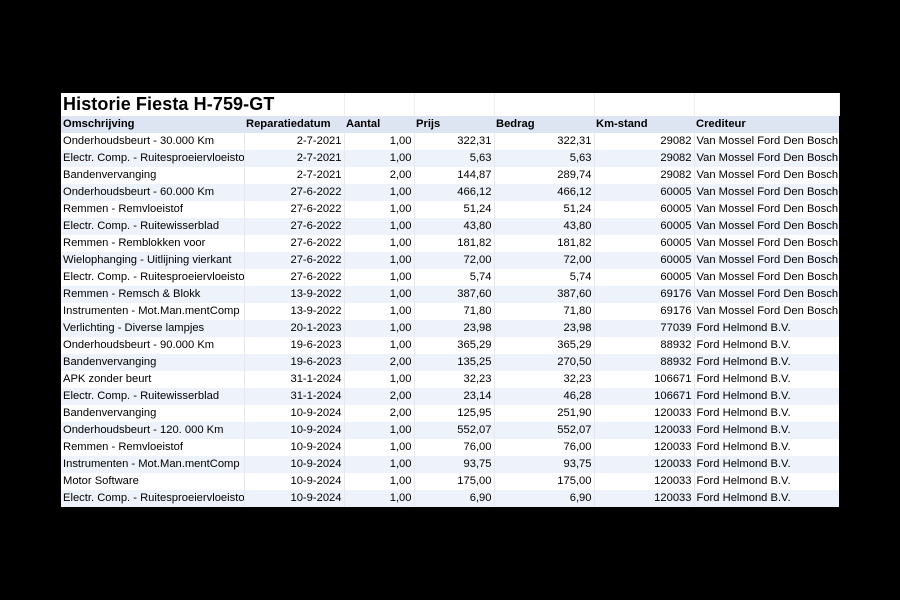 Image resolution: width=900 pixels, height=600 pixels. What do you see at coordinates (644, 328) in the screenshot?
I see `cell-km-stand: 77039` at bounding box center [644, 328].